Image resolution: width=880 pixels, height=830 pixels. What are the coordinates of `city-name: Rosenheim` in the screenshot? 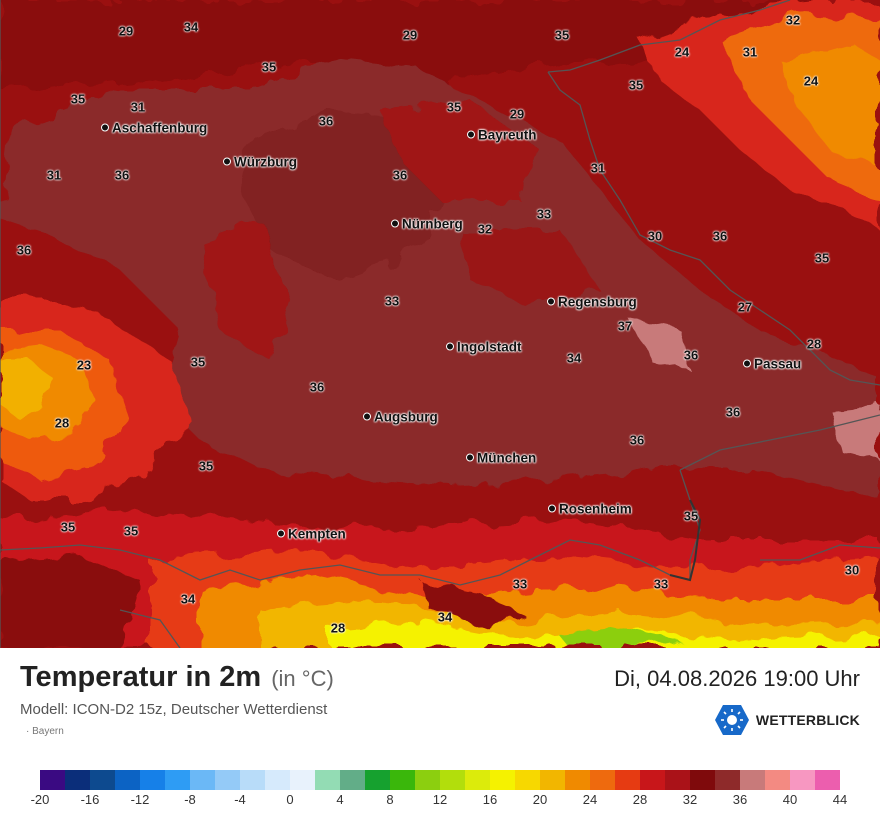 It's located at (595, 509).